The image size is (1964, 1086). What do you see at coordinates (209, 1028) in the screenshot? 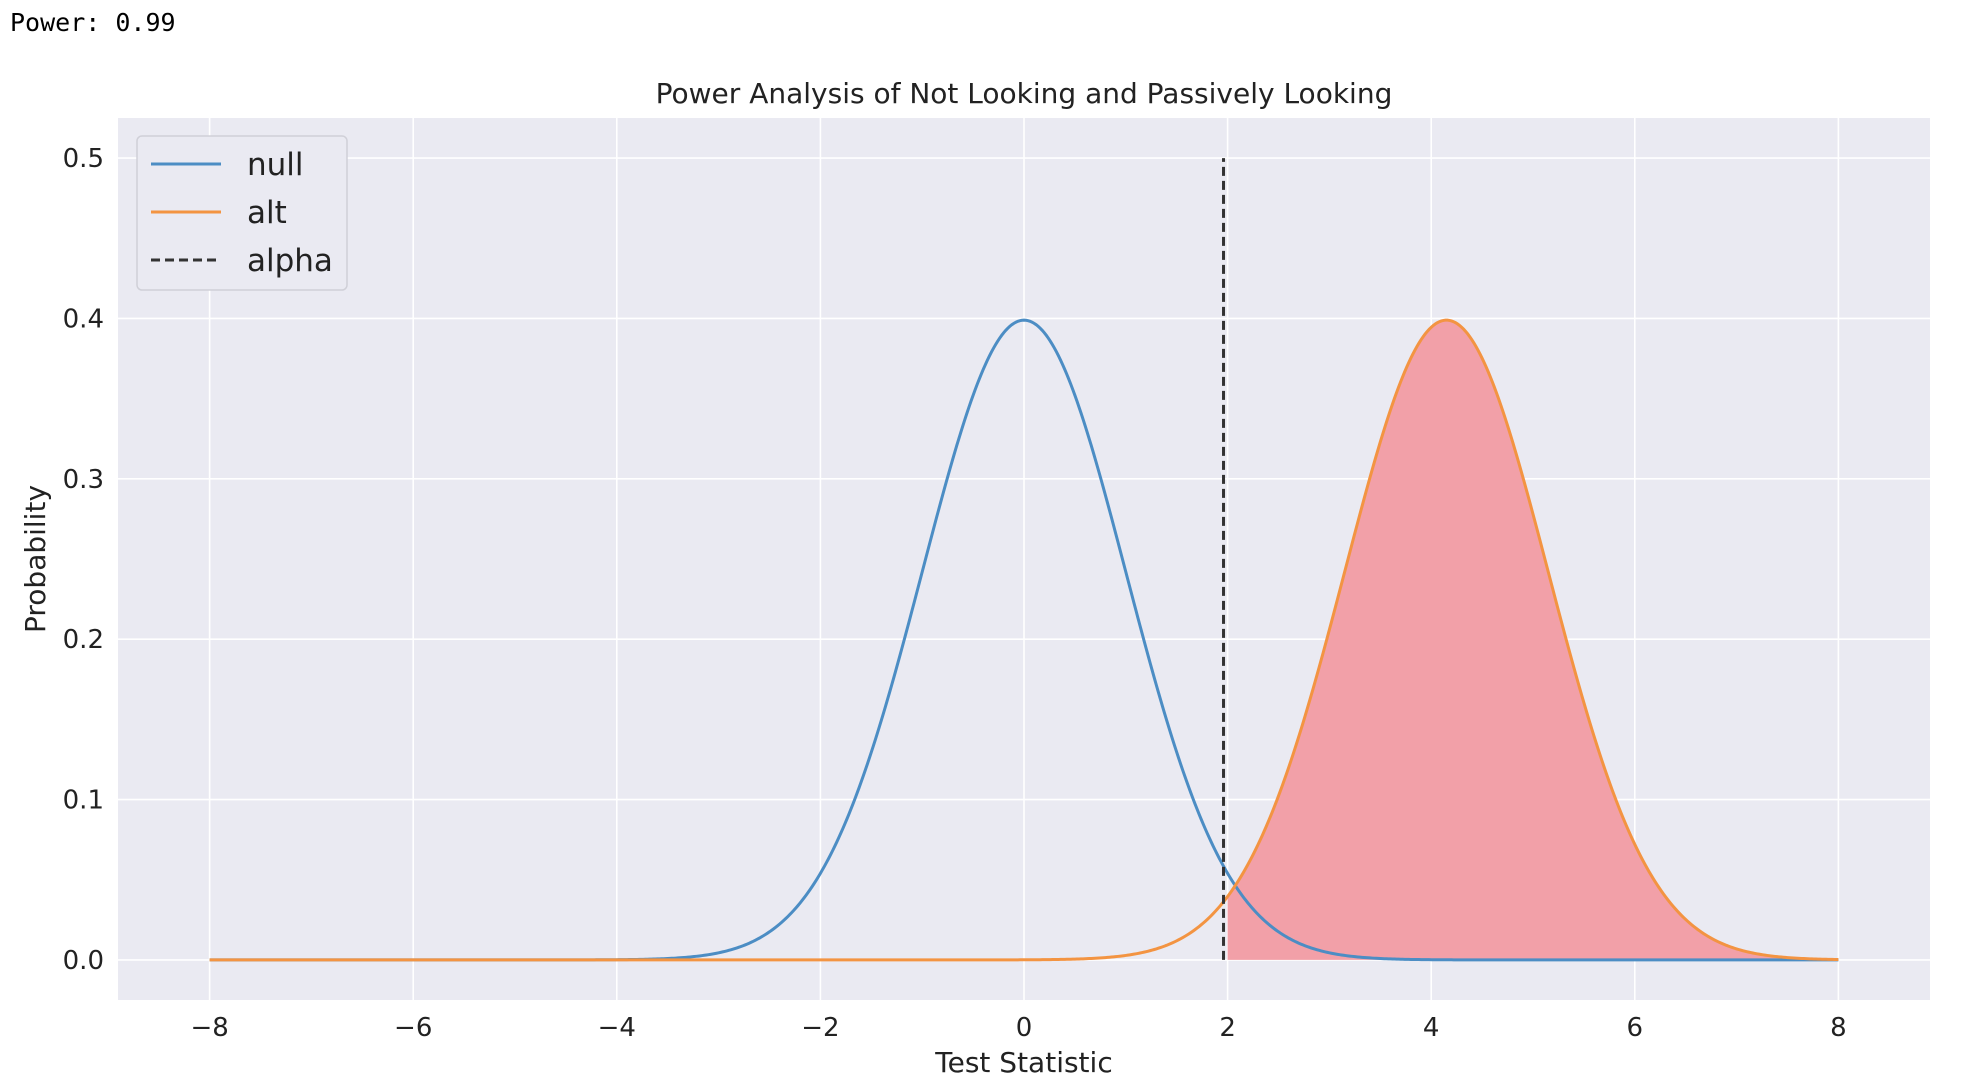
I see `x-tick-label: −8` at bounding box center [209, 1028].